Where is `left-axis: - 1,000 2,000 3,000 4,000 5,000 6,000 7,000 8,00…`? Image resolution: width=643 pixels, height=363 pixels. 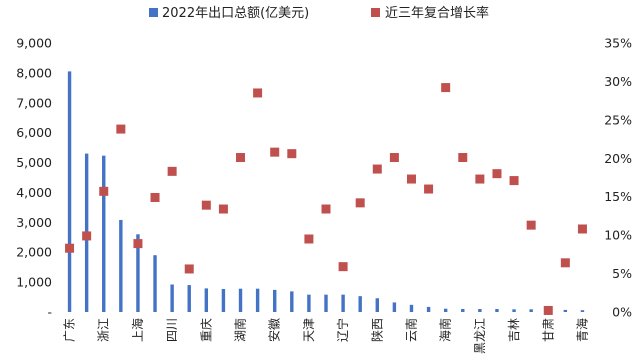
left-axis: - 1,000 2,000 3,000 4,000 5,000 6,000 7,000 8,00… is located at coordinates (34, 178).